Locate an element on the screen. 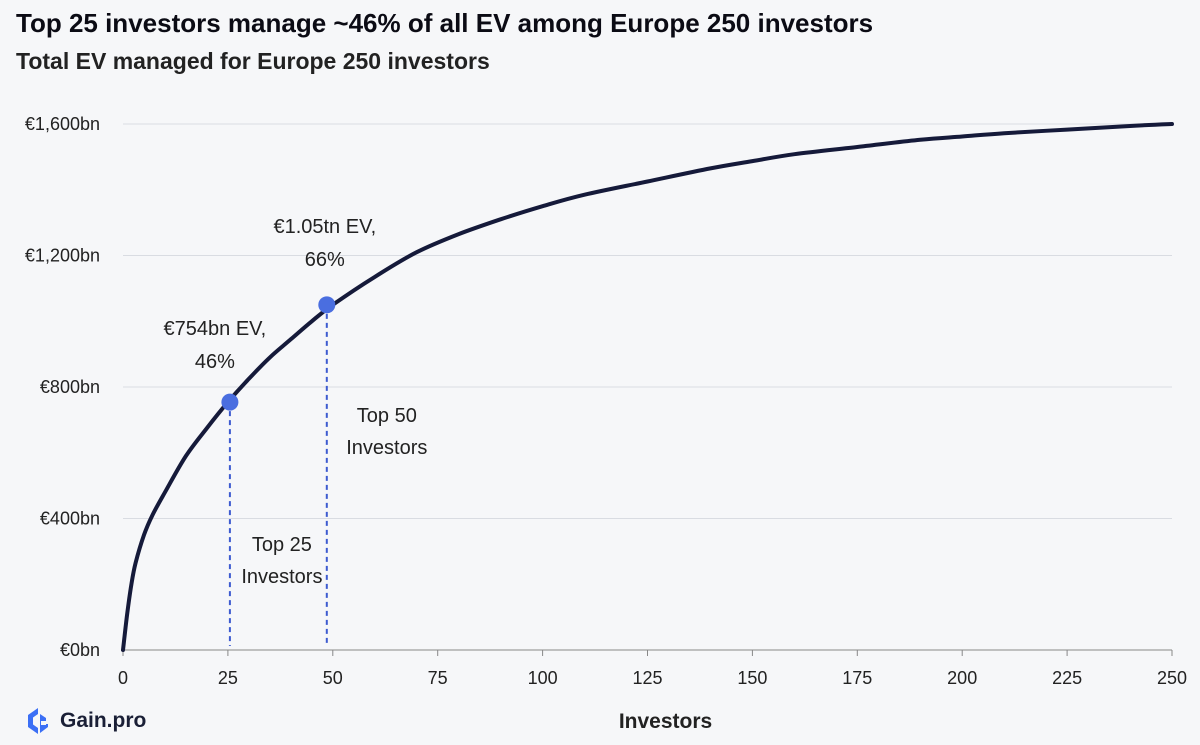  highlight-guides is located at coordinates (278, 475).